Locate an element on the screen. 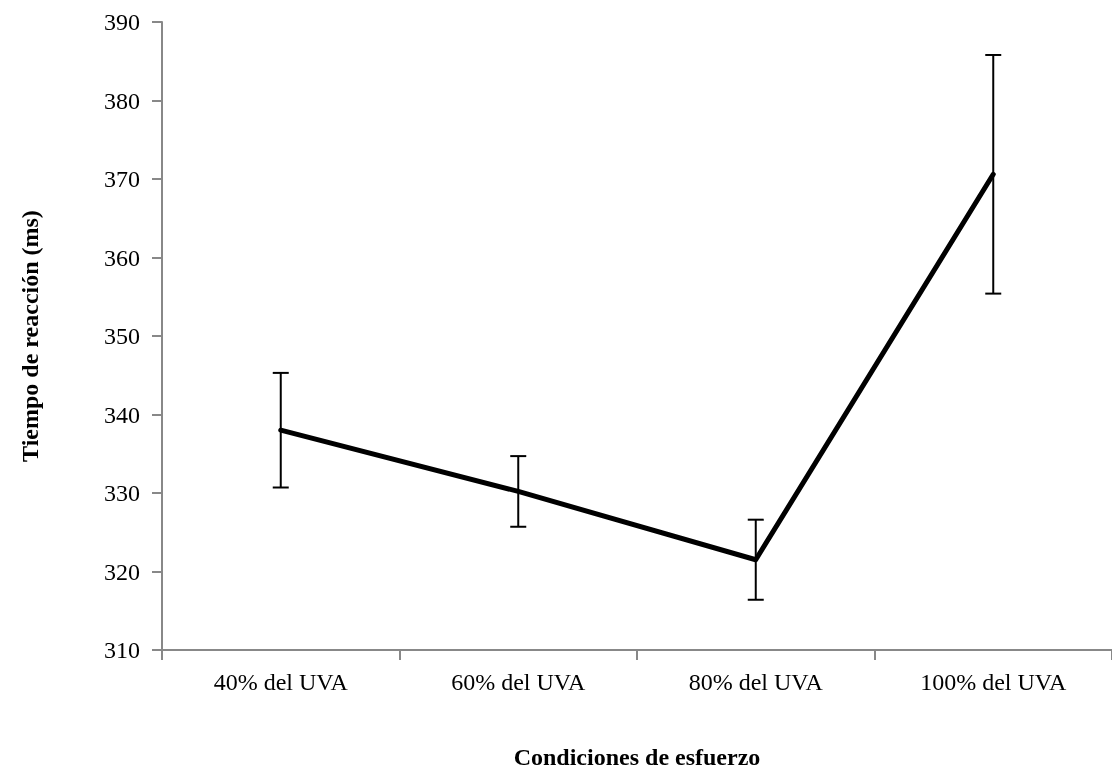 This screenshot has height=778, width=1112. y-tick-label: 370 is located at coordinates (122, 179).